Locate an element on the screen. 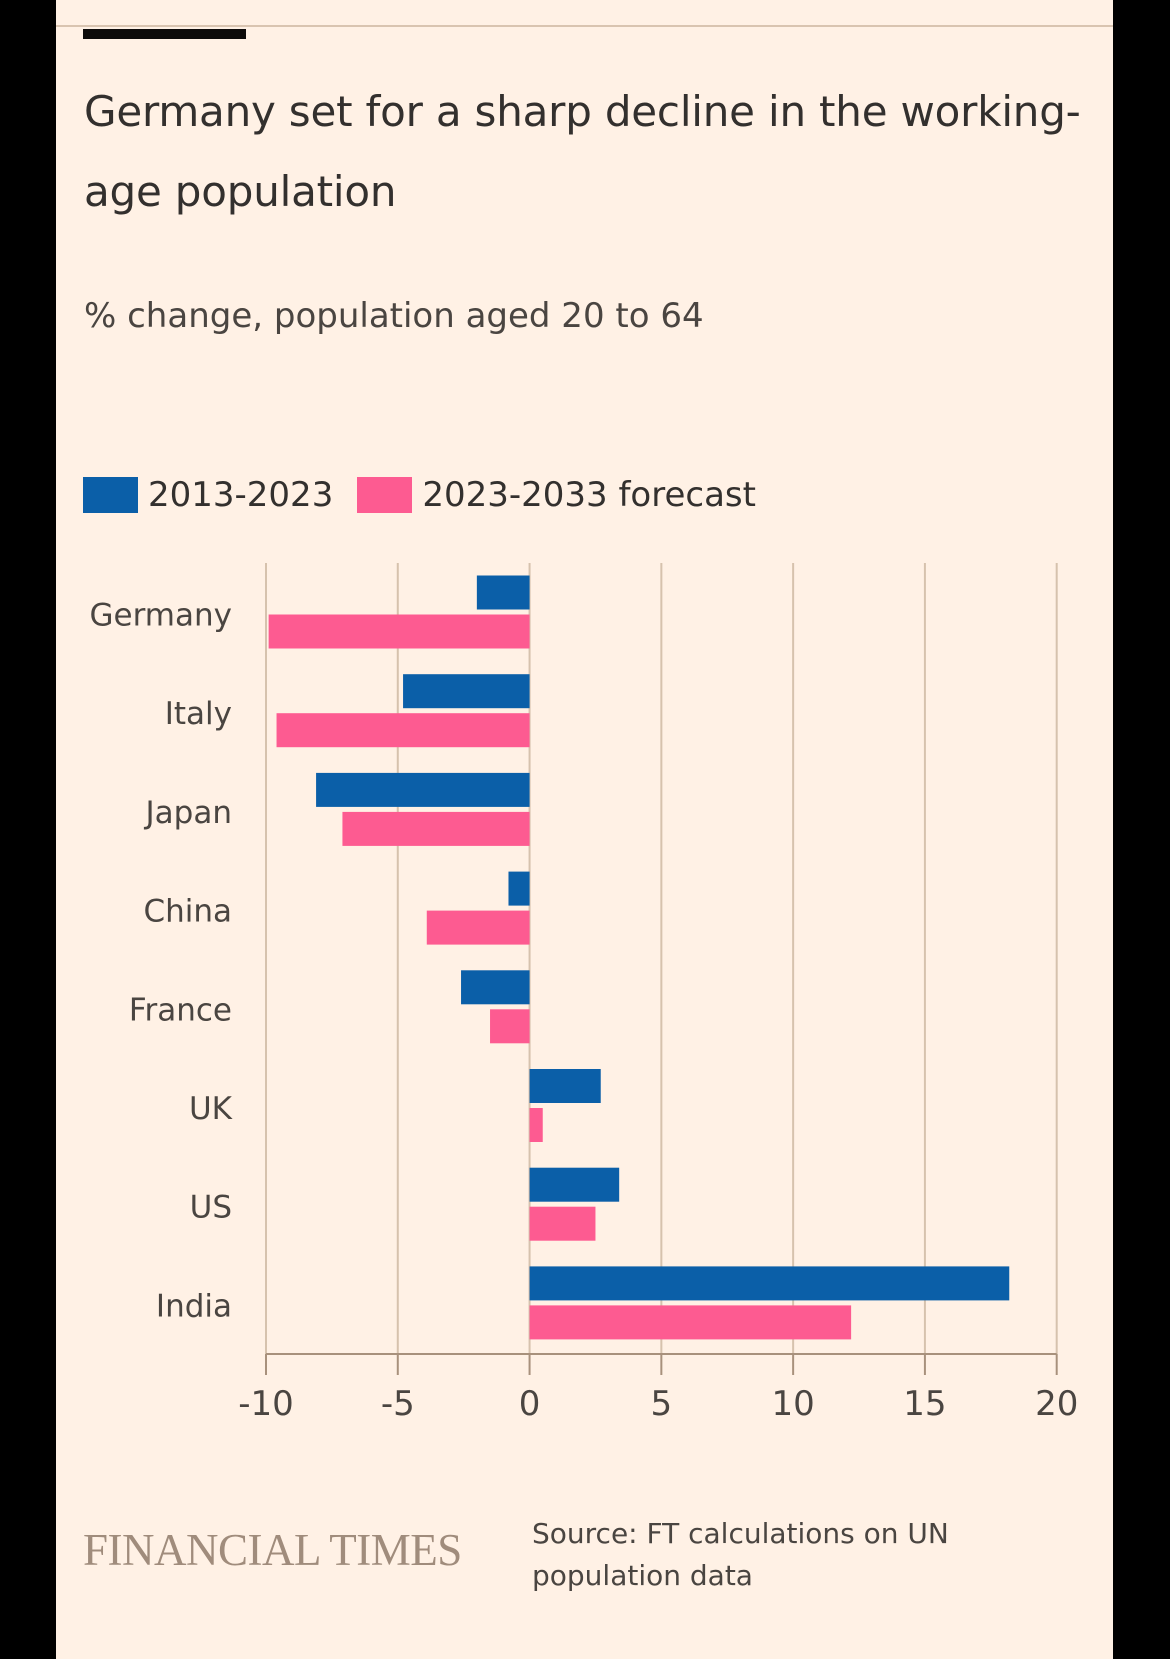 This screenshot has height=1659, width=1170. legend-item-2013-2023: 2013-2023 is located at coordinates (208, 495).